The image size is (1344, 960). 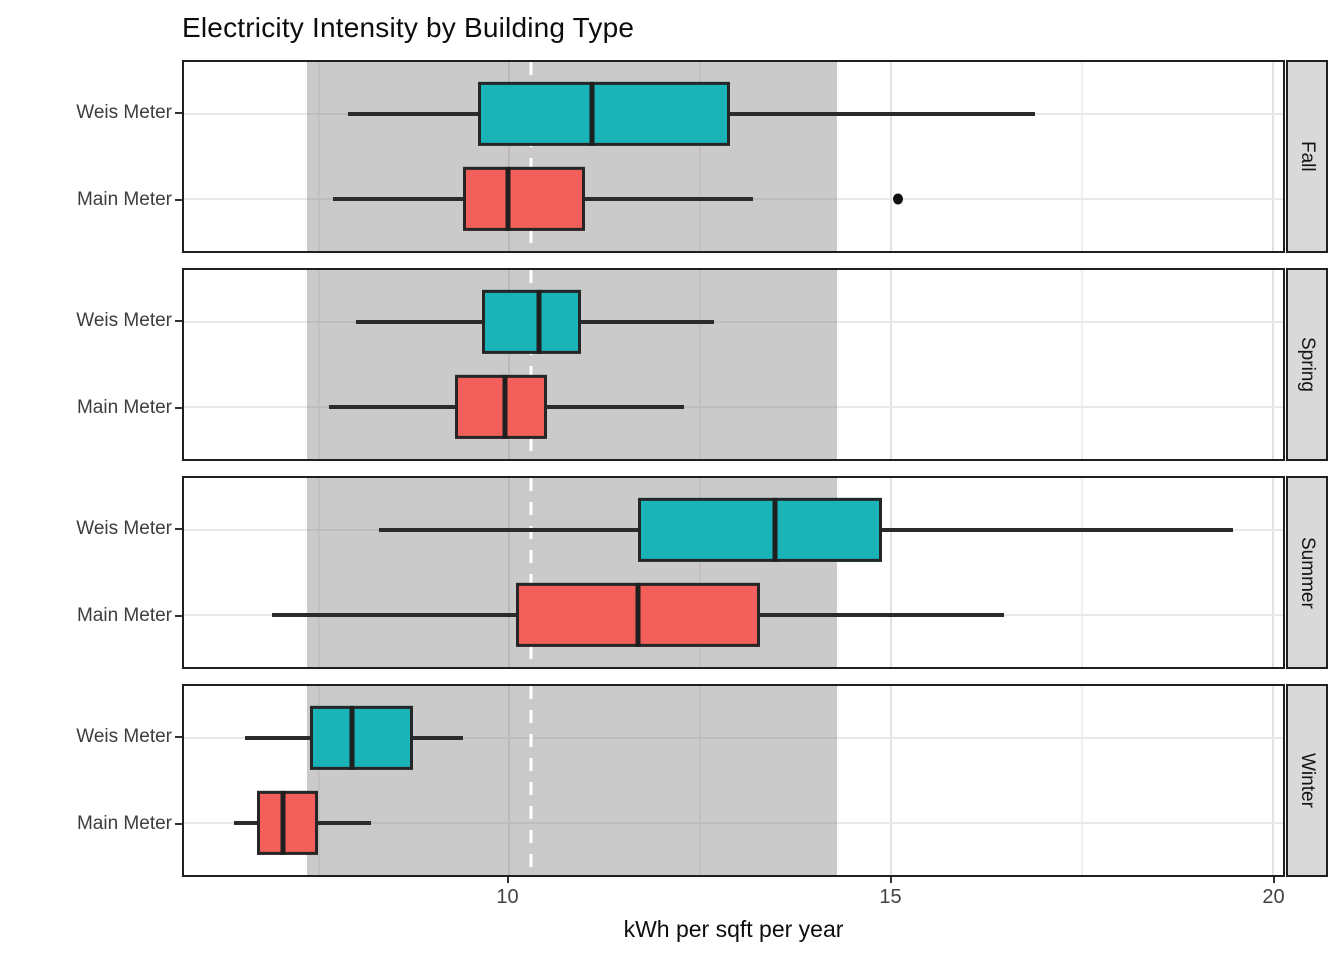 What do you see at coordinates (897, 199) in the screenshot?
I see `outlier-point` at bounding box center [897, 199].